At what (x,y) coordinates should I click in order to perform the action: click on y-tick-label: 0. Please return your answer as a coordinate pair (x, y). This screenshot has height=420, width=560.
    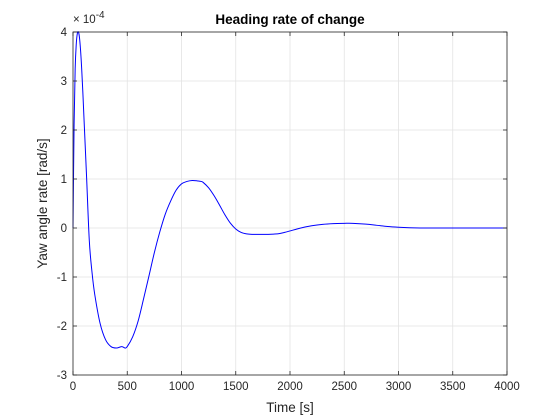
    Looking at the image, I should click on (64, 229).